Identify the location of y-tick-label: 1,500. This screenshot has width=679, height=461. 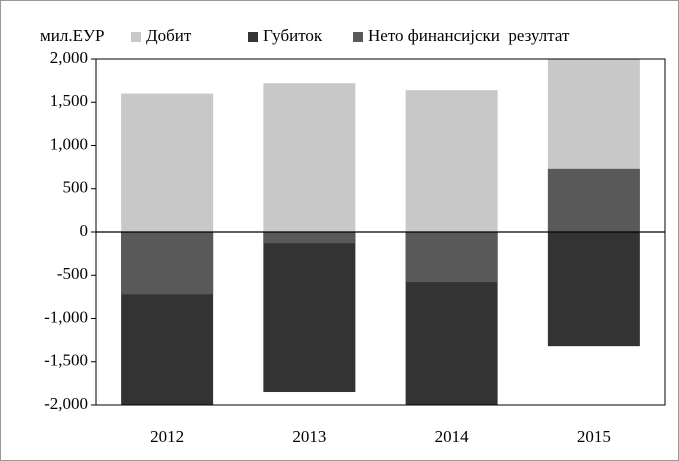
(69, 100).